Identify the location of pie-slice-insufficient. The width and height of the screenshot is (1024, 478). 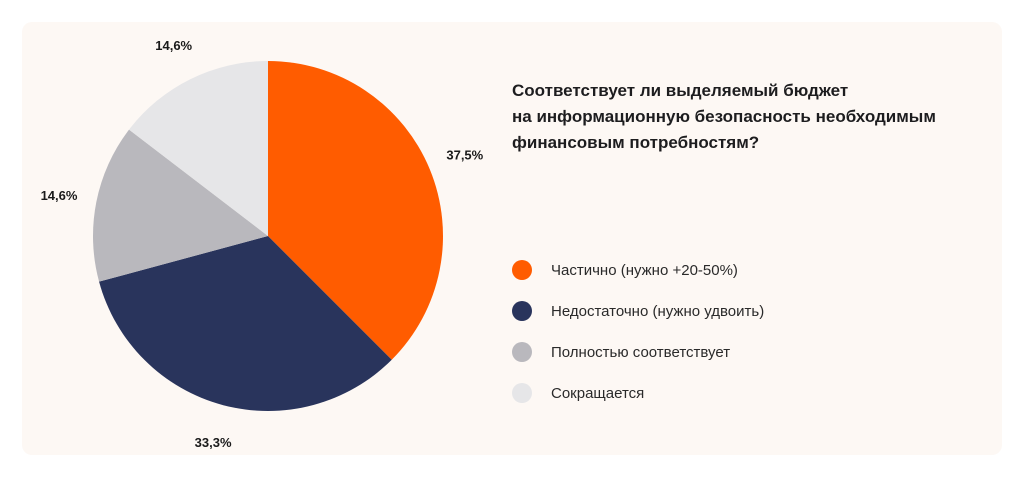
(245, 323).